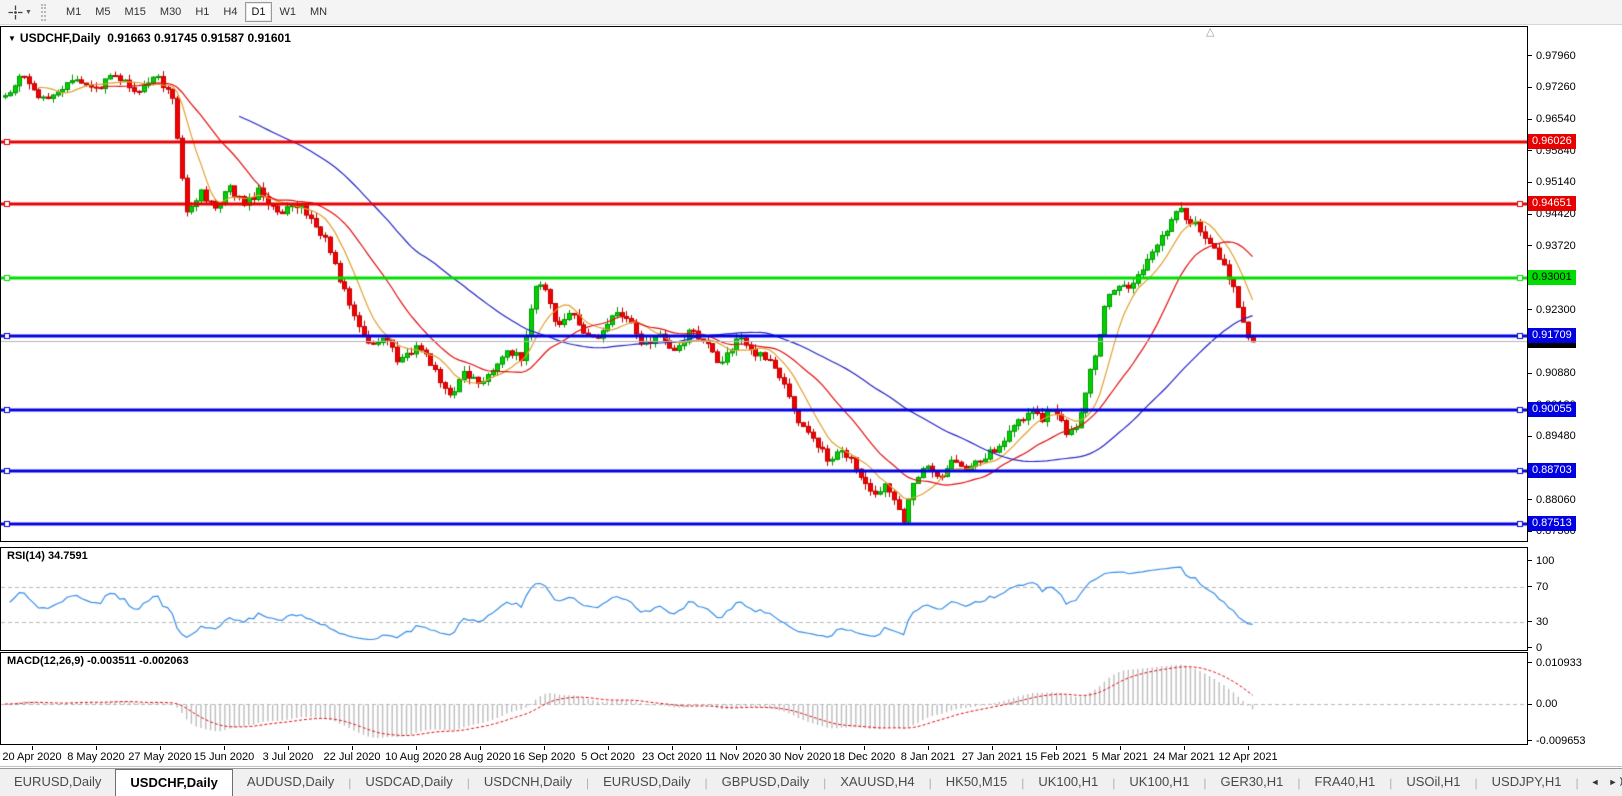 The image size is (1622, 796). Describe the element at coordinates (319, 12) in the screenshot. I see `timeframe-button-mn: MN` at that location.